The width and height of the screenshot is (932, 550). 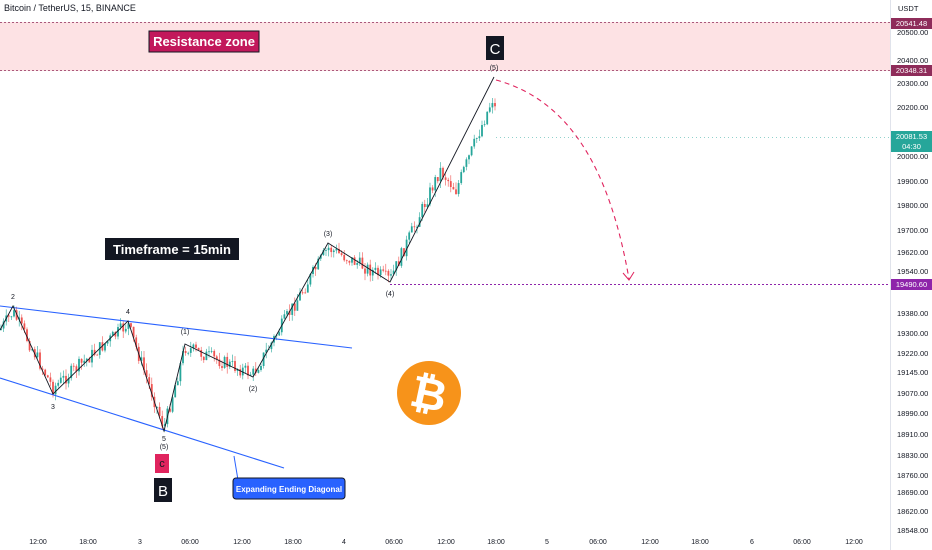 What do you see at coordinates (562, 179) in the screenshot?
I see `projection-curve` at bounding box center [562, 179].